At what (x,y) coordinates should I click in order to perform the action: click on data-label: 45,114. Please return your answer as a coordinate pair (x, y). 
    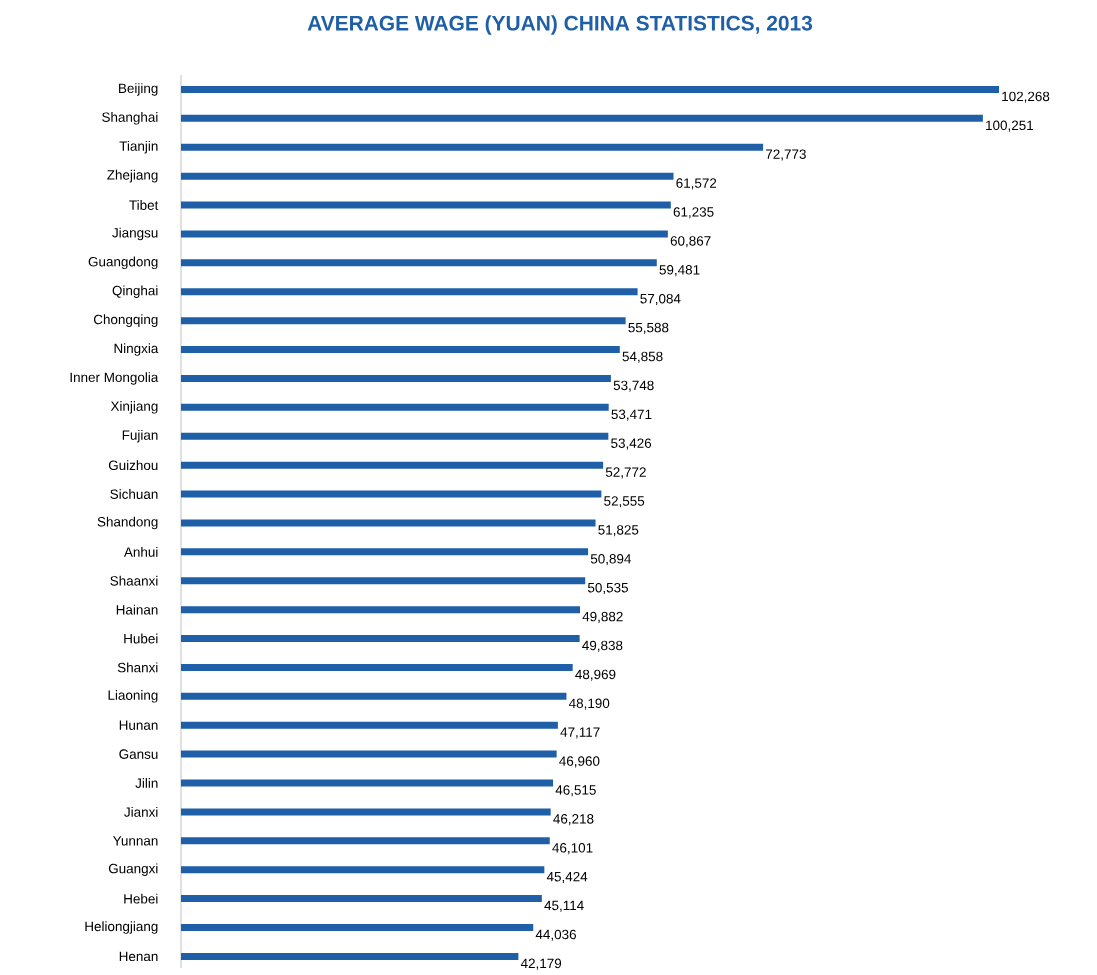
    Looking at the image, I should click on (564, 906).